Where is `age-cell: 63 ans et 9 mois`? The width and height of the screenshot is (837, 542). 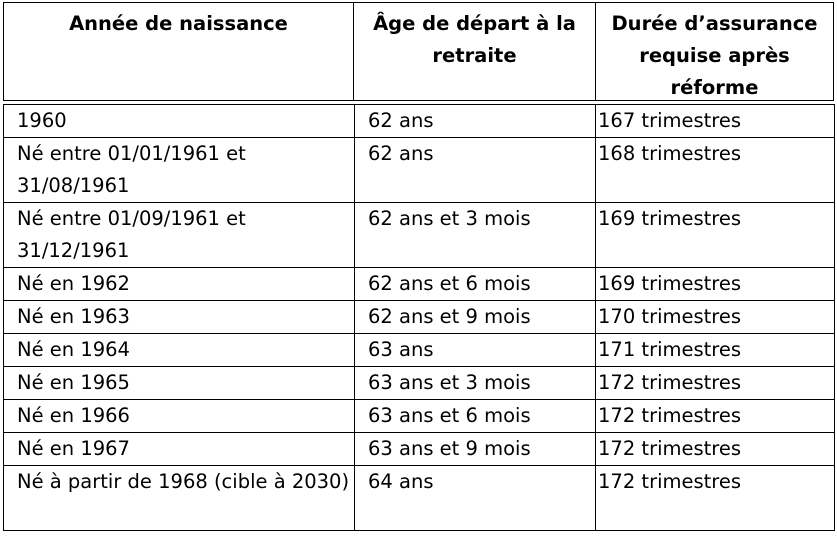
age-cell: 63 ans et 9 mois is located at coordinates (475, 449).